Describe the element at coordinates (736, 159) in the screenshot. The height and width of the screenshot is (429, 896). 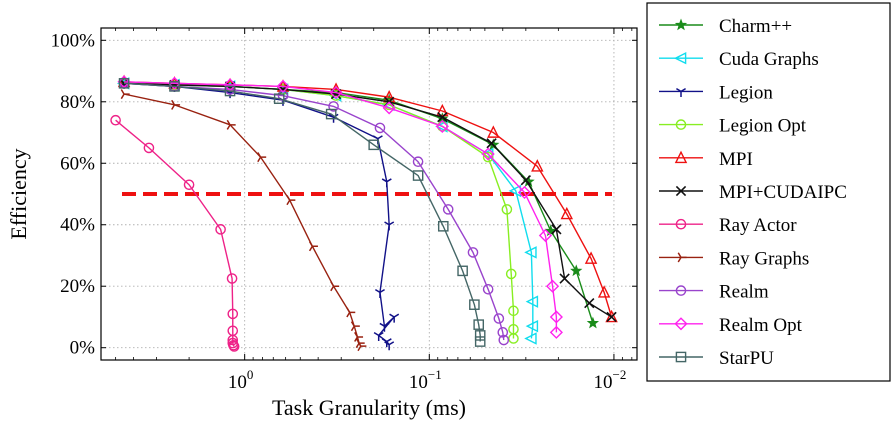
I see `legend-label: MPI` at that location.